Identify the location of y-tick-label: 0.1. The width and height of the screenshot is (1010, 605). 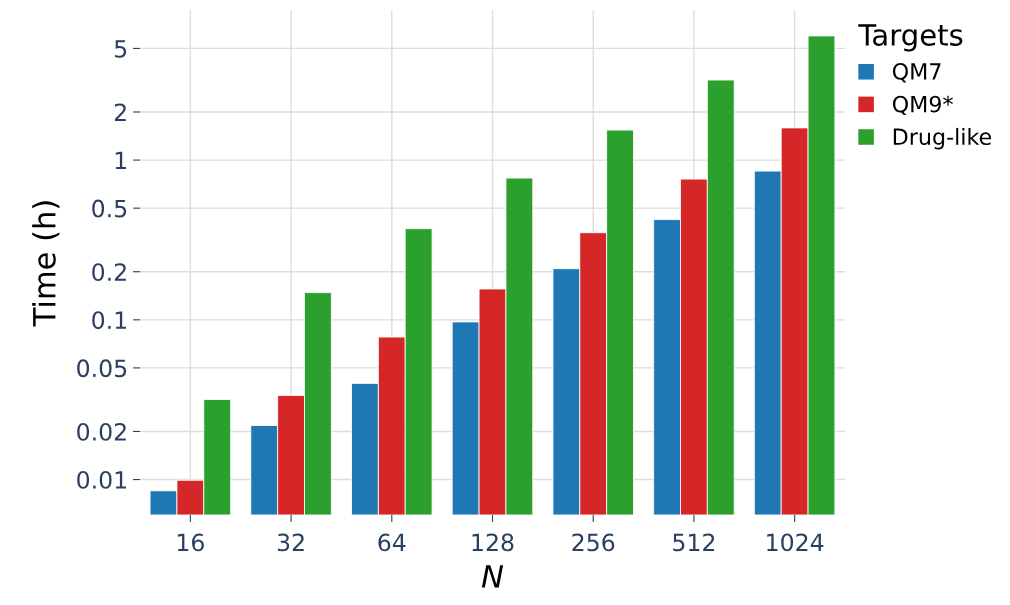
(109, 320).